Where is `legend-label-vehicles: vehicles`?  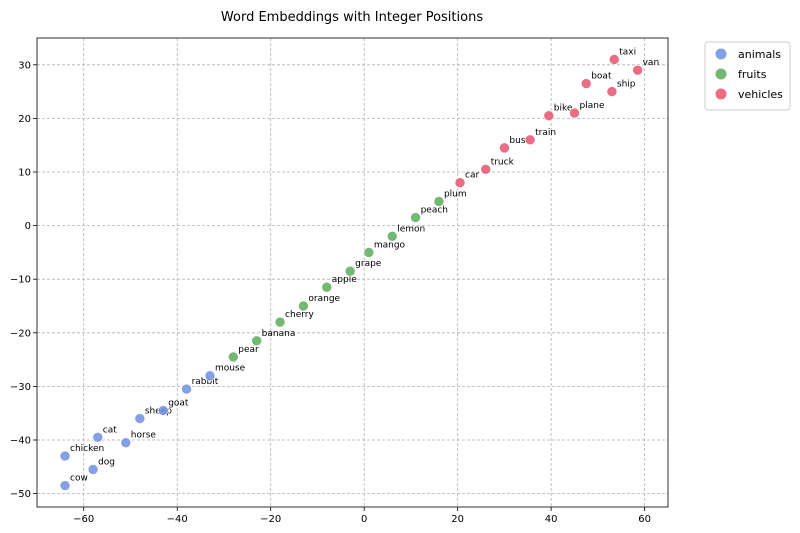
legend-label-vehicles: vehicles is located at coordinates (760, 94).